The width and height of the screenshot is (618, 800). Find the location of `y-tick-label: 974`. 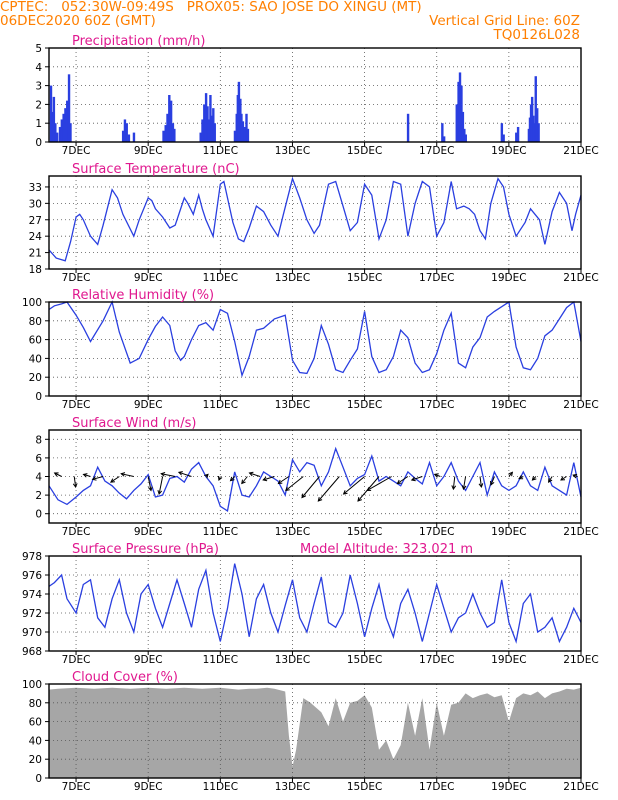

y-tick-label: 974 is located at coordinates (32, 595).